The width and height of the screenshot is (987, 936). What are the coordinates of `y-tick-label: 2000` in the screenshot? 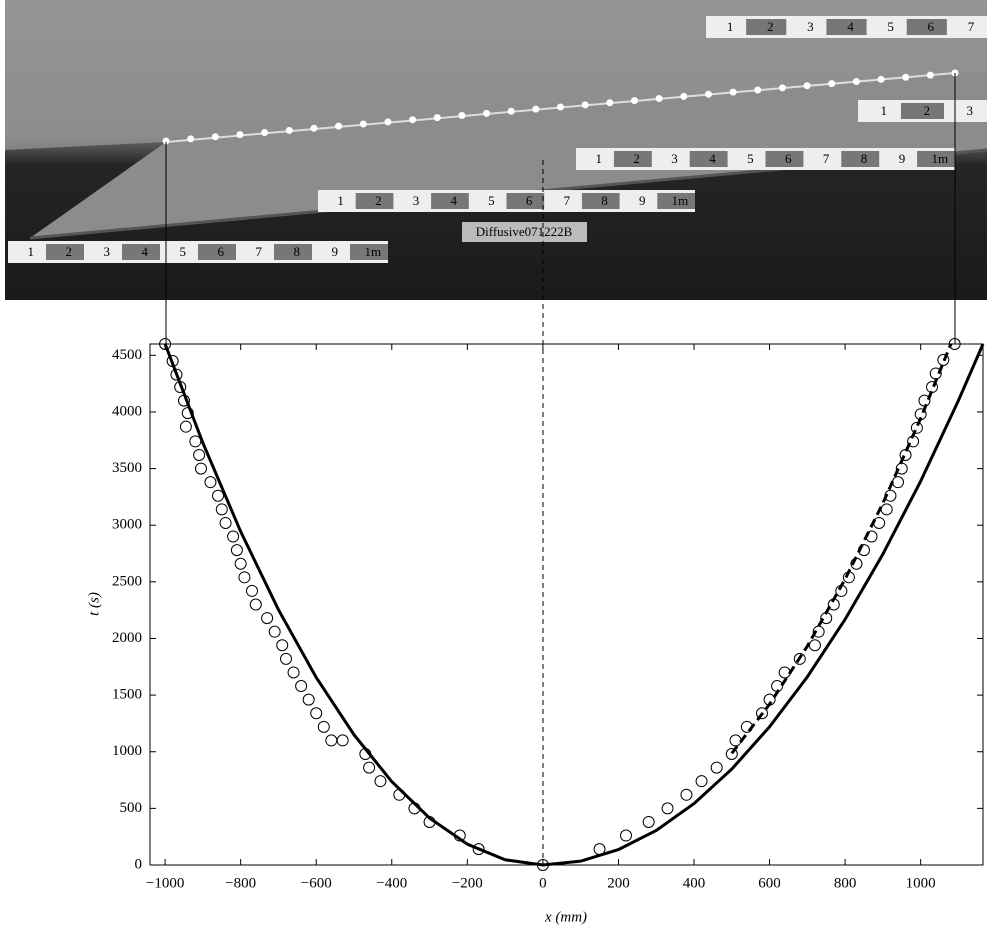 It's located at (127, 638).